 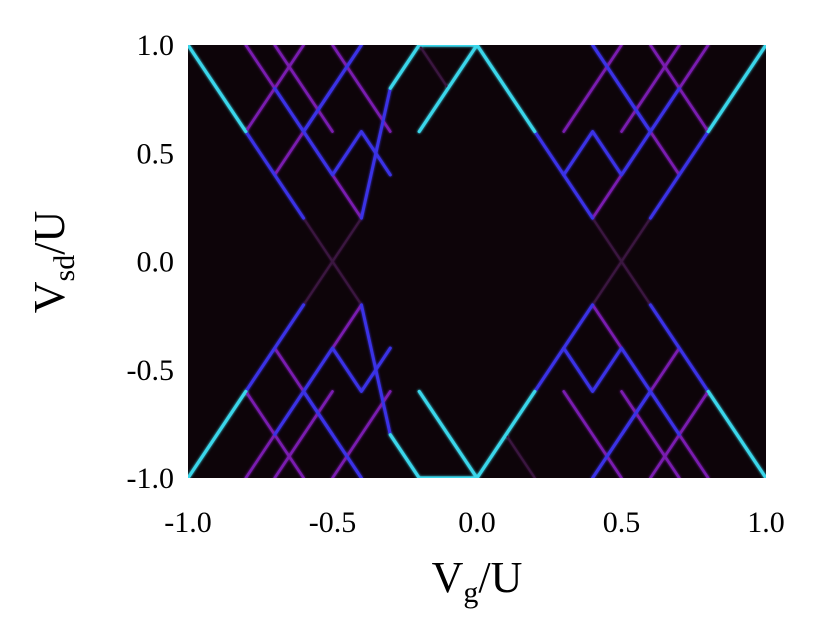 What do you see at coordinates (156, 45) in the screenshot?
I see `y-tick-label: 1.0` at bounding box center [156, 45].